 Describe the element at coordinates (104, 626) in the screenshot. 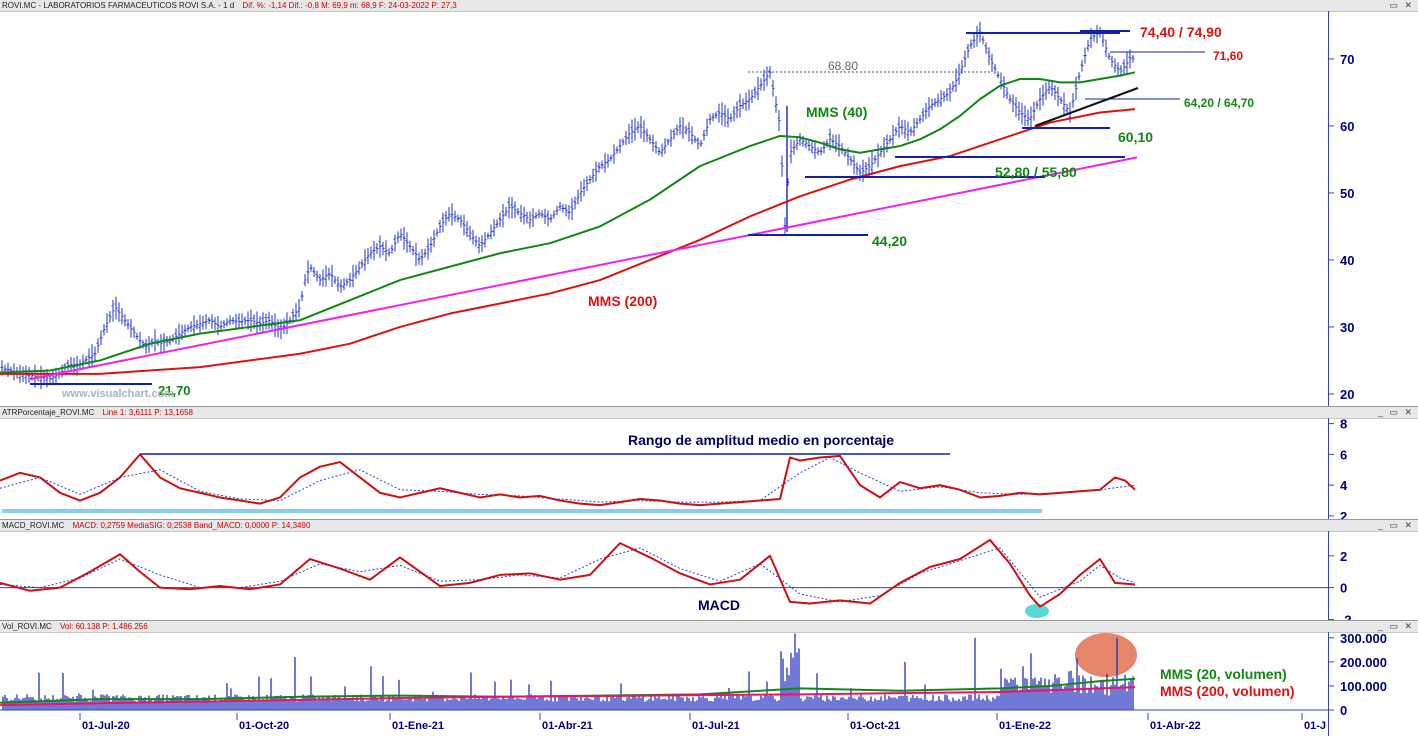

I see `volume-panel-values: Vol: 60.138 P: 1.486.256` at that location.